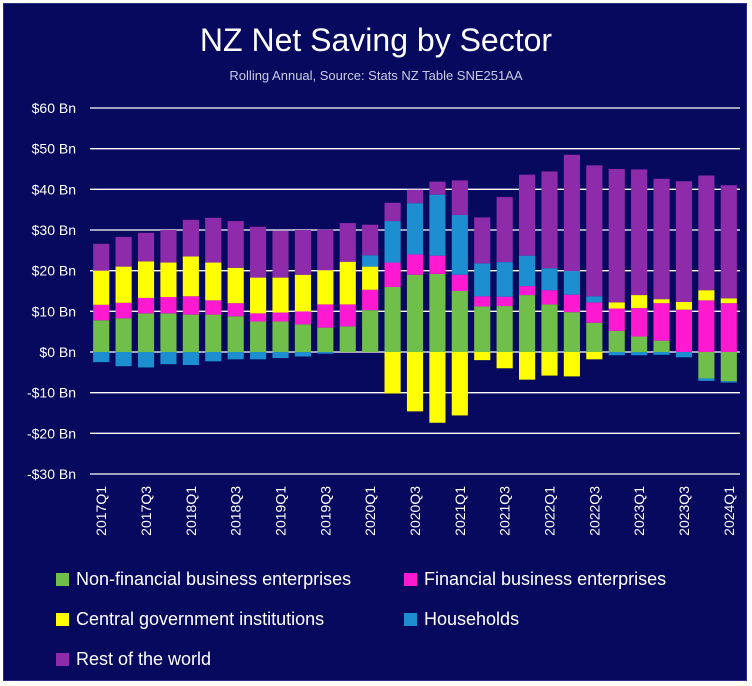 The image size is (752, 686). I want to click on legend-item: Central government institutions, so click(190, 619).